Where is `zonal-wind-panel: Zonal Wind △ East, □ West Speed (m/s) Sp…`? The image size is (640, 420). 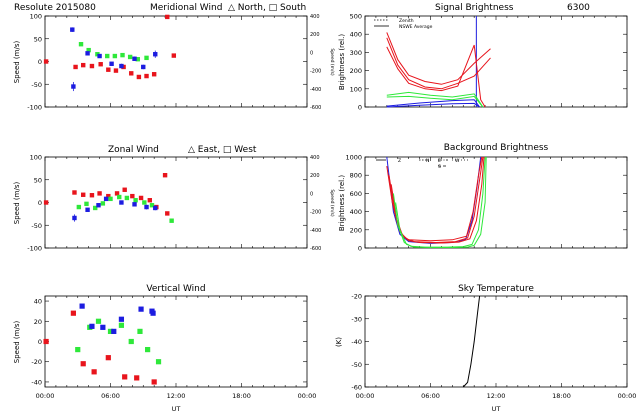
zonal-wind-panel: Zonal Wind △ East, □ West Speed (m/s) Sp… is located at coordinates (174, 199).